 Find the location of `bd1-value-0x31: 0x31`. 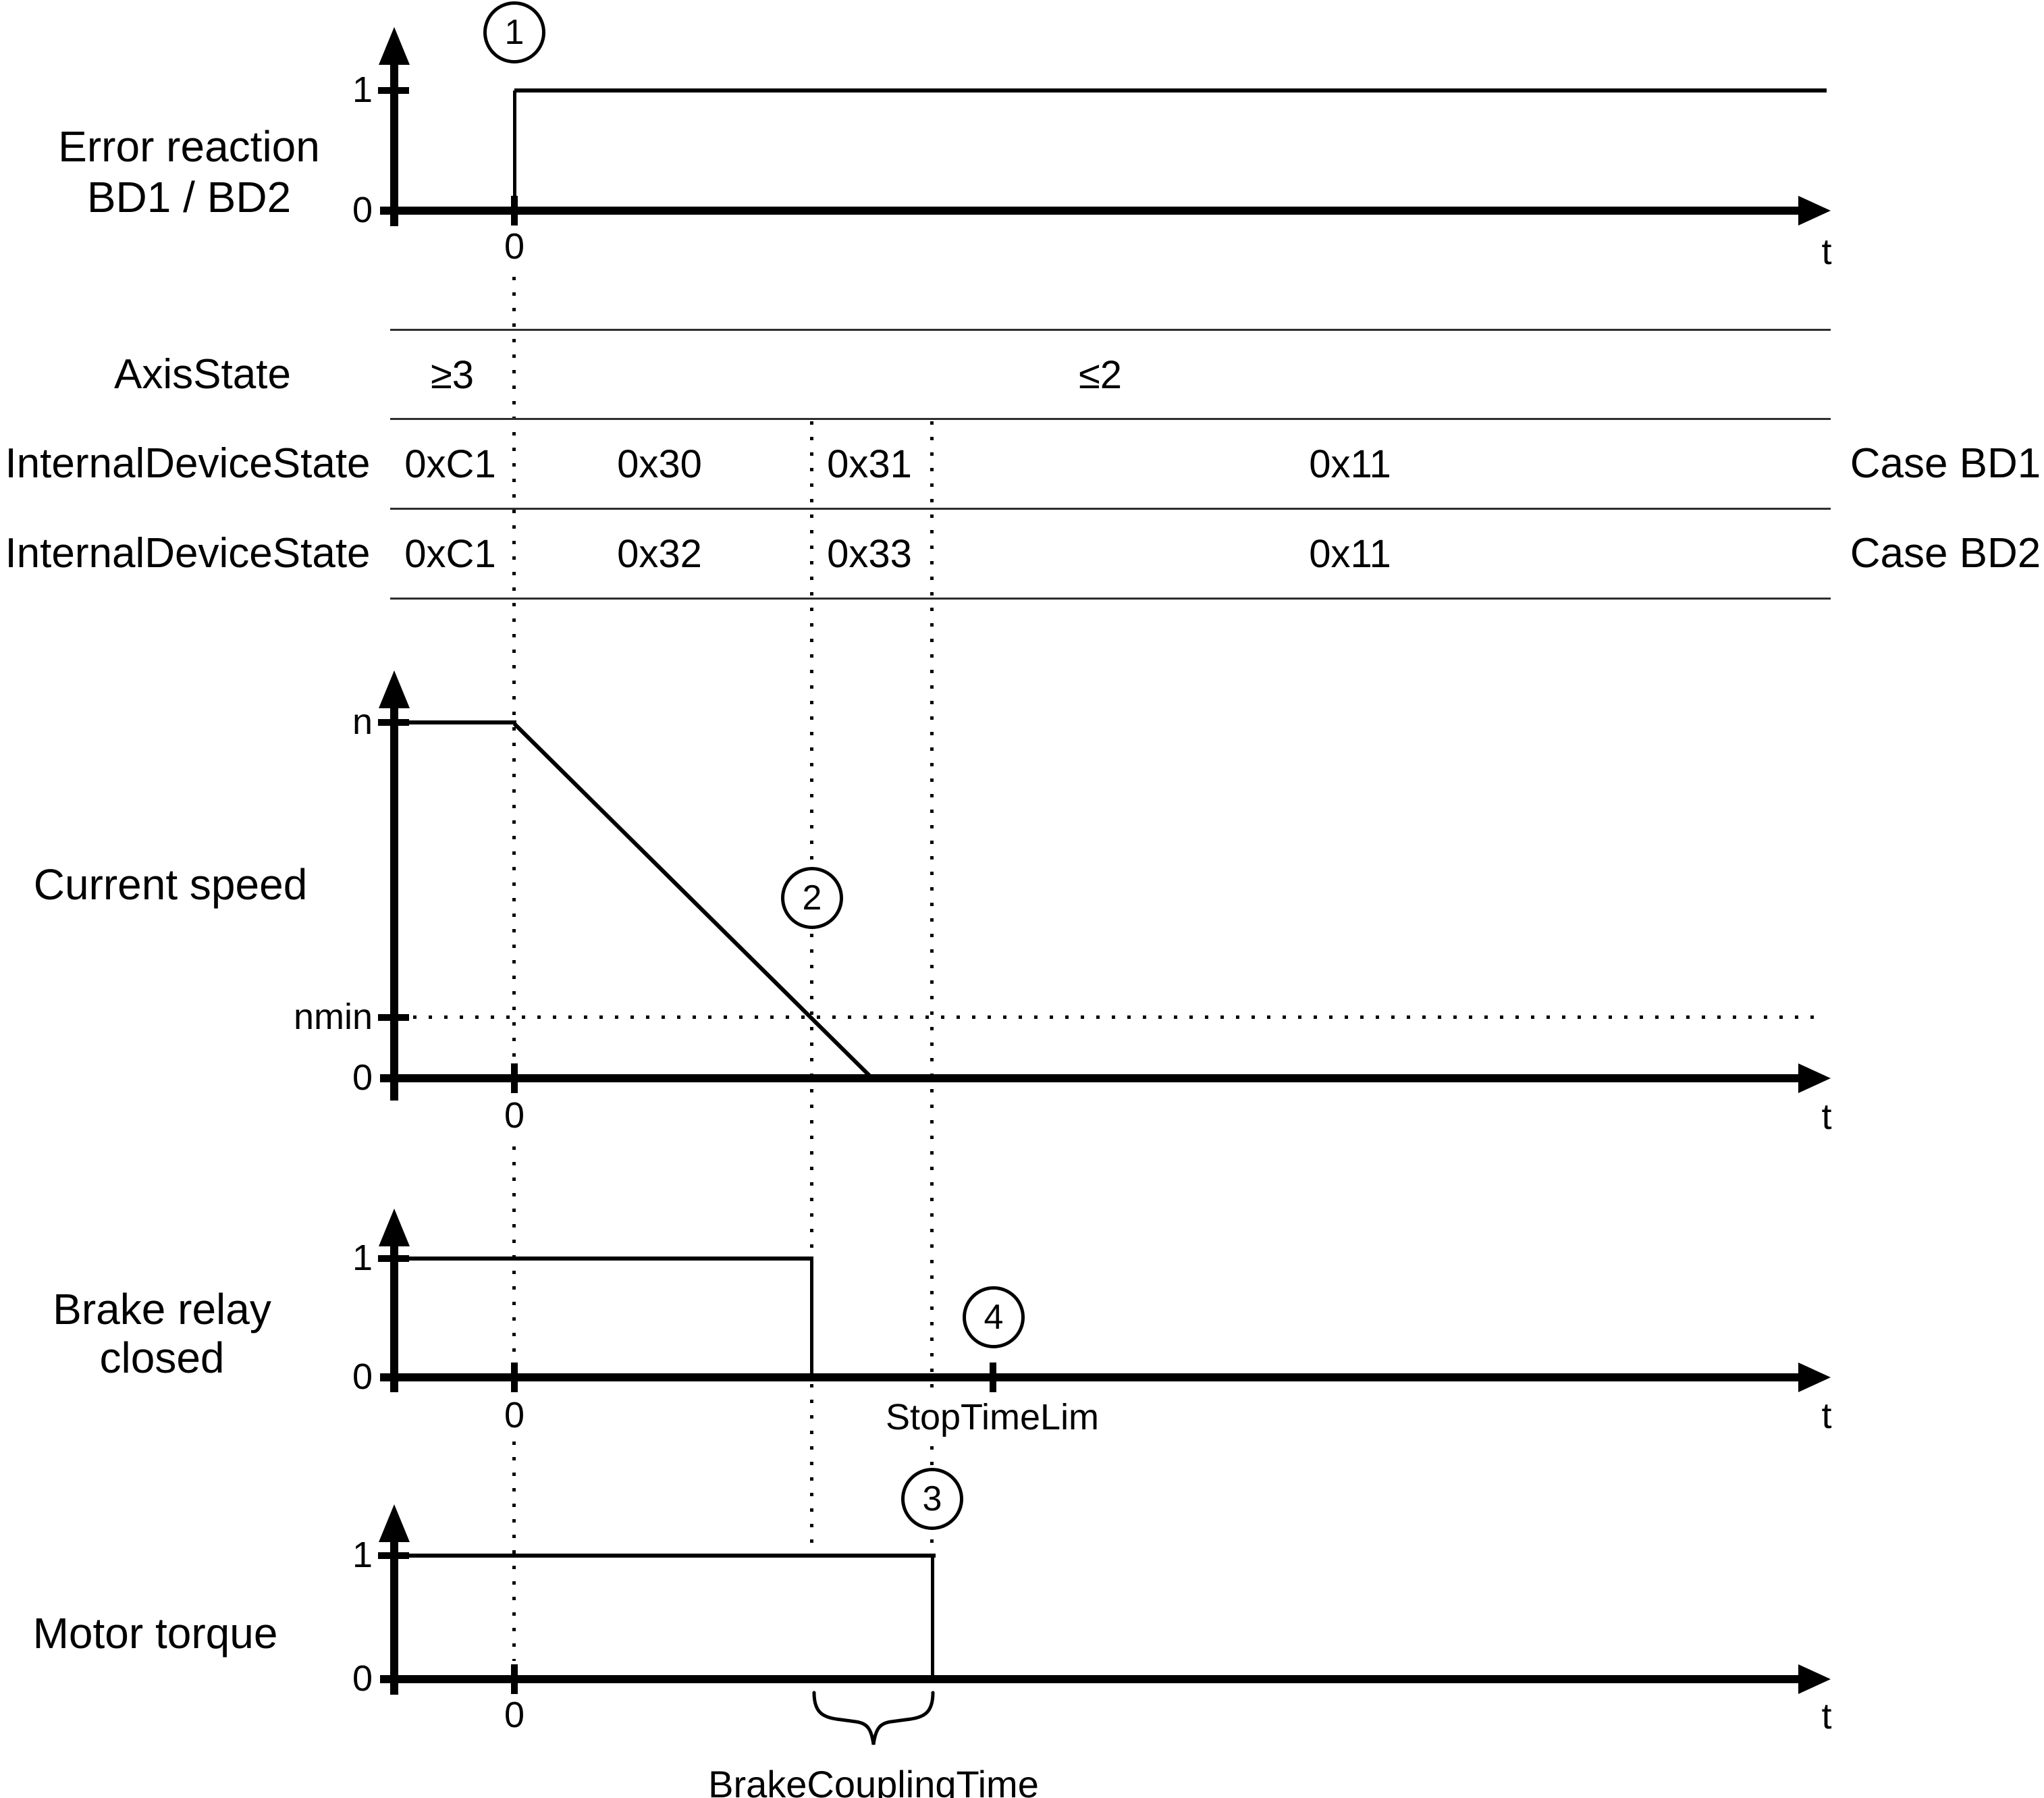

bd1-value-0x31: 0x31 is located at coordinates (869, 464).